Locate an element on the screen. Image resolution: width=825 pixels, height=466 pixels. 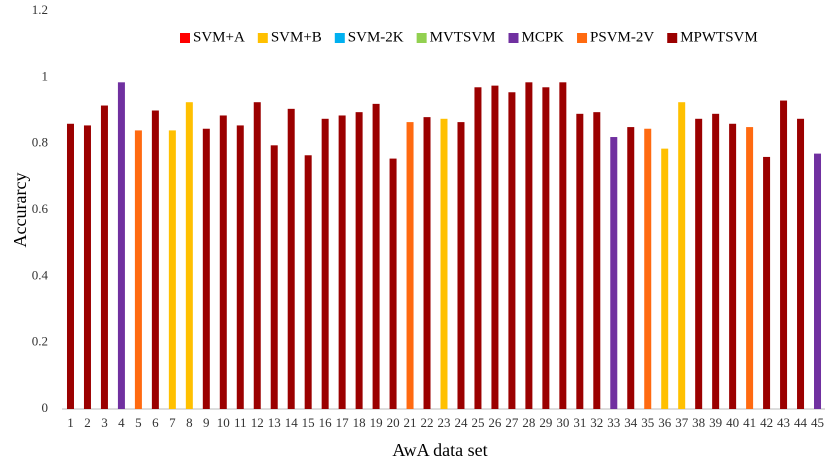
legend-label: SVM-2K is located at coordinates (376, 37).